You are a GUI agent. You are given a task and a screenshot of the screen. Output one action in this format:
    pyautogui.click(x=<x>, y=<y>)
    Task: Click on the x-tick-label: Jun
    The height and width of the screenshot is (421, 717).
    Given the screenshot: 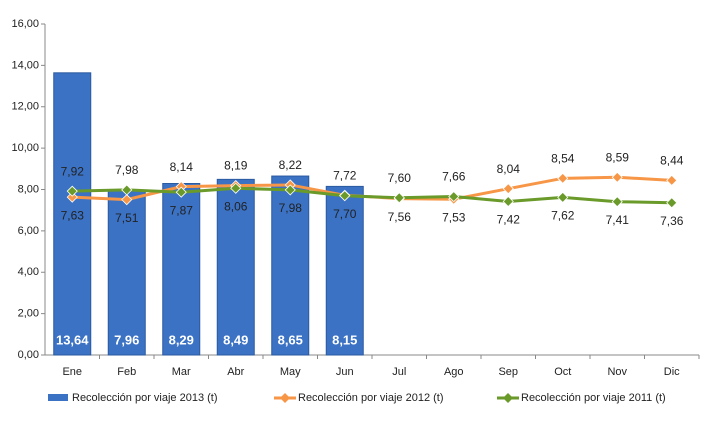 What is the action you would take?
    pyautogui.click(x=345, y=372)
    